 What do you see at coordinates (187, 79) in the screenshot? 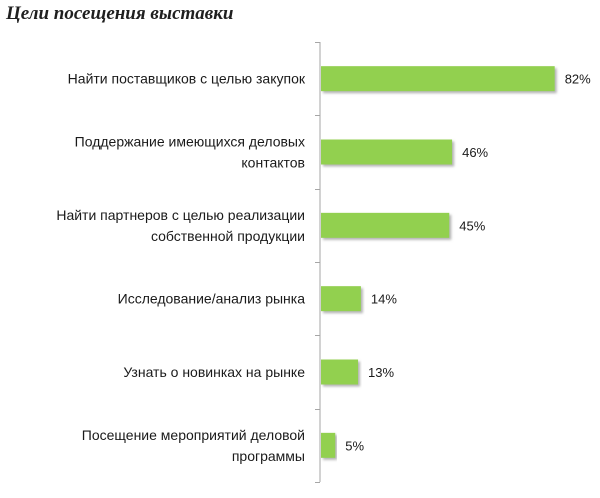
I see `category-label: Найти поставщиков с целью закупок` at bounding box center [187, 79].